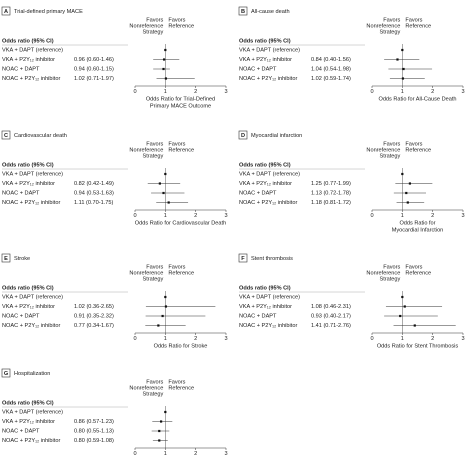 Image resolution: width=467 pixels, height=456 pixels. I want to click on value-label: 0.77 (0.34-1.67), so click(94, 326).